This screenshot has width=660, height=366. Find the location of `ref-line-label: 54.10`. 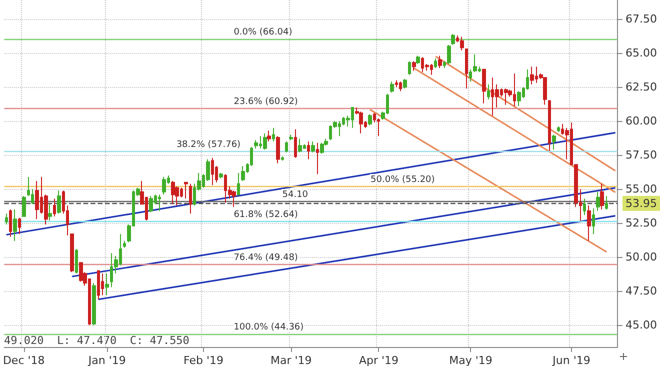

ref-line-label: 54.10 is located at coordinates (295, 195).